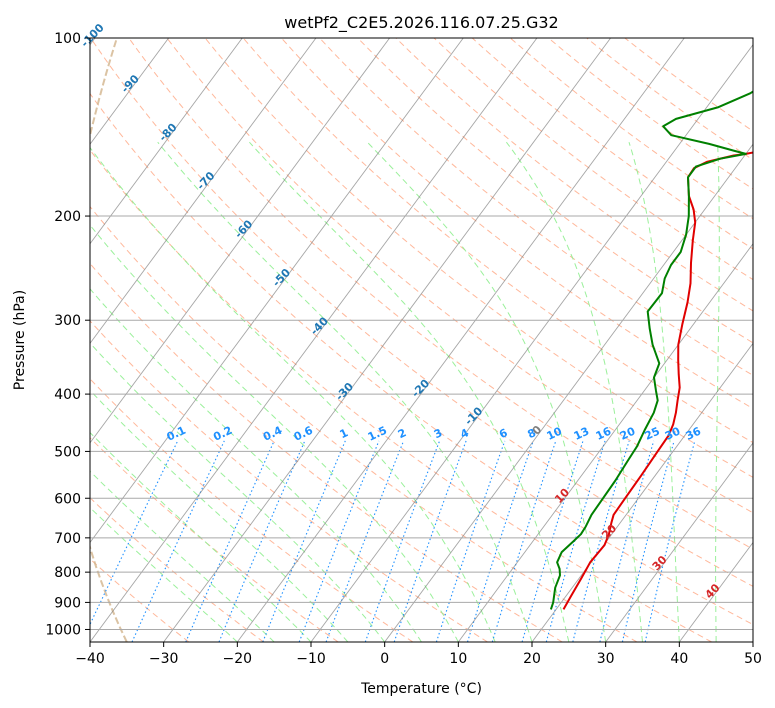 The width and height of the screenshot is (775, 708). Describe the element at coordinates (679, 659) in the screenshot. I see `x-tick-label: 40` at that location.